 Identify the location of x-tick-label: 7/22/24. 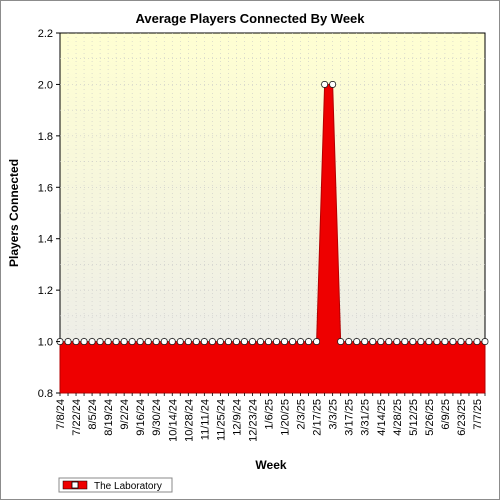
(77, 417).